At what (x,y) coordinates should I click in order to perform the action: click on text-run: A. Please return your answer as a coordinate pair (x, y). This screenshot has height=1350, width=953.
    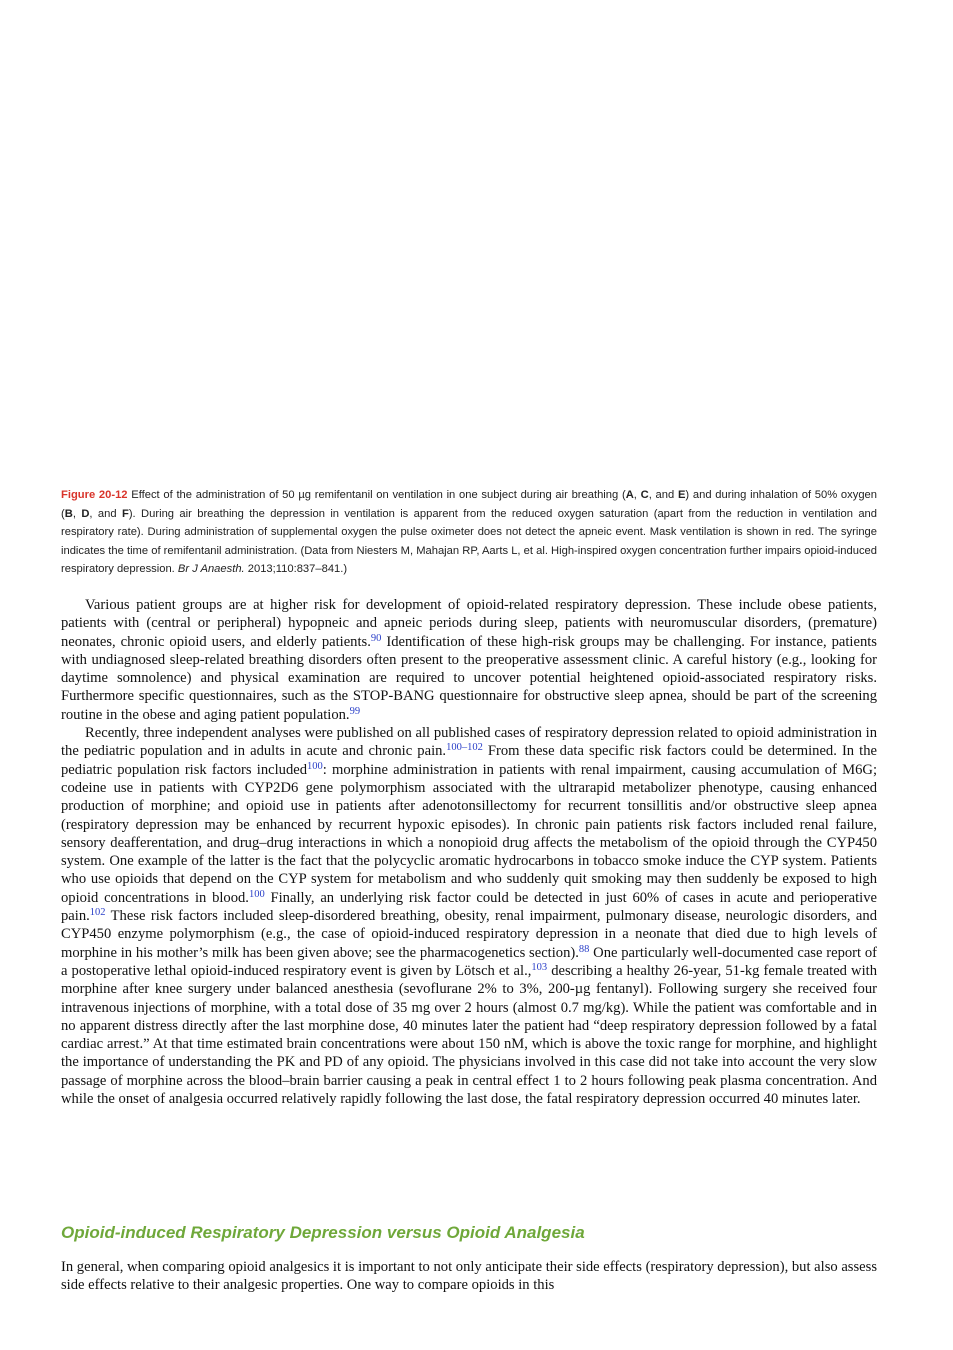
    Looking at the image, I should click on (629, 495).